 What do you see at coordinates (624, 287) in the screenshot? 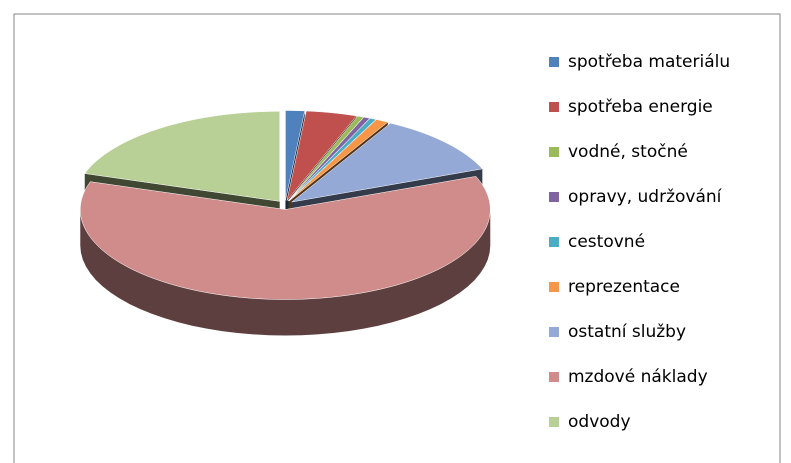
I see `legend-label: reprezentace` at bounding box center [624, 287].